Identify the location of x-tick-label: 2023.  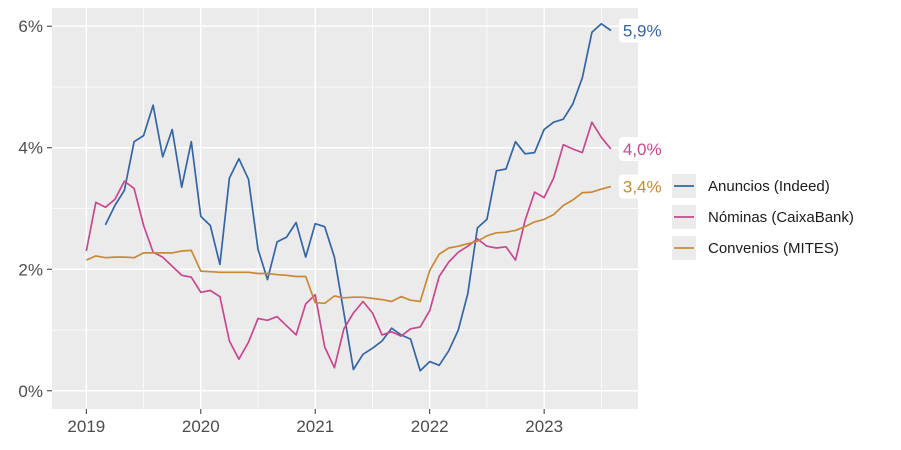
(544, 426).